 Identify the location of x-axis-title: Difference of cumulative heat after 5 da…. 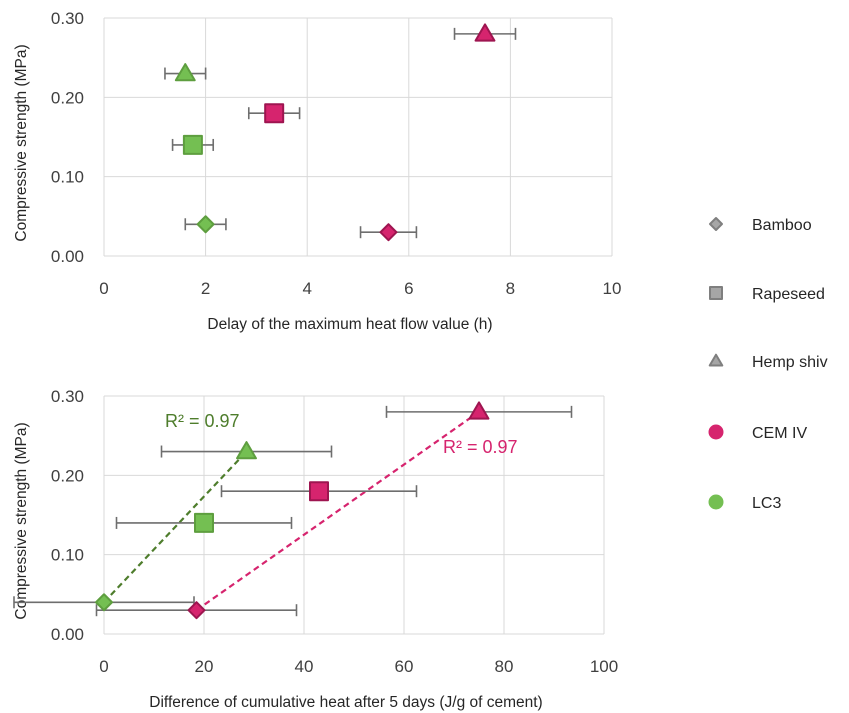
(345, 702).